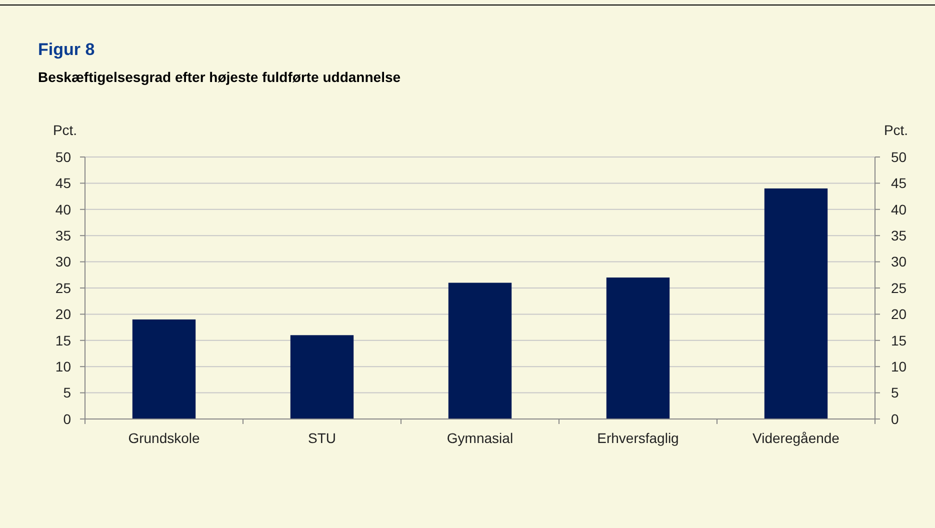  What do you see at coordinates (899, 288) in the screenshot?
I see `y2-tick-label: 25` at bounding box center [899, 288].